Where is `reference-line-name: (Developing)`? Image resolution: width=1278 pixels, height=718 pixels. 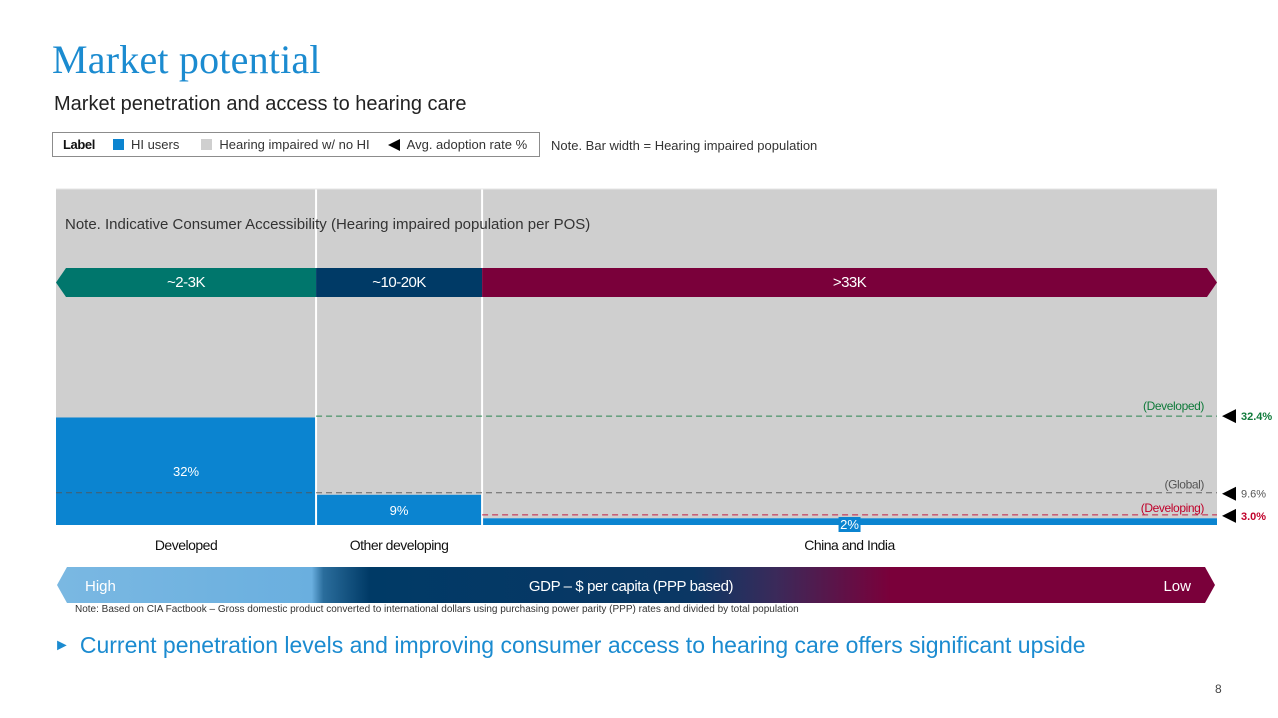 reference-line-name: (Developing) is located at coordinates (1173, 508).